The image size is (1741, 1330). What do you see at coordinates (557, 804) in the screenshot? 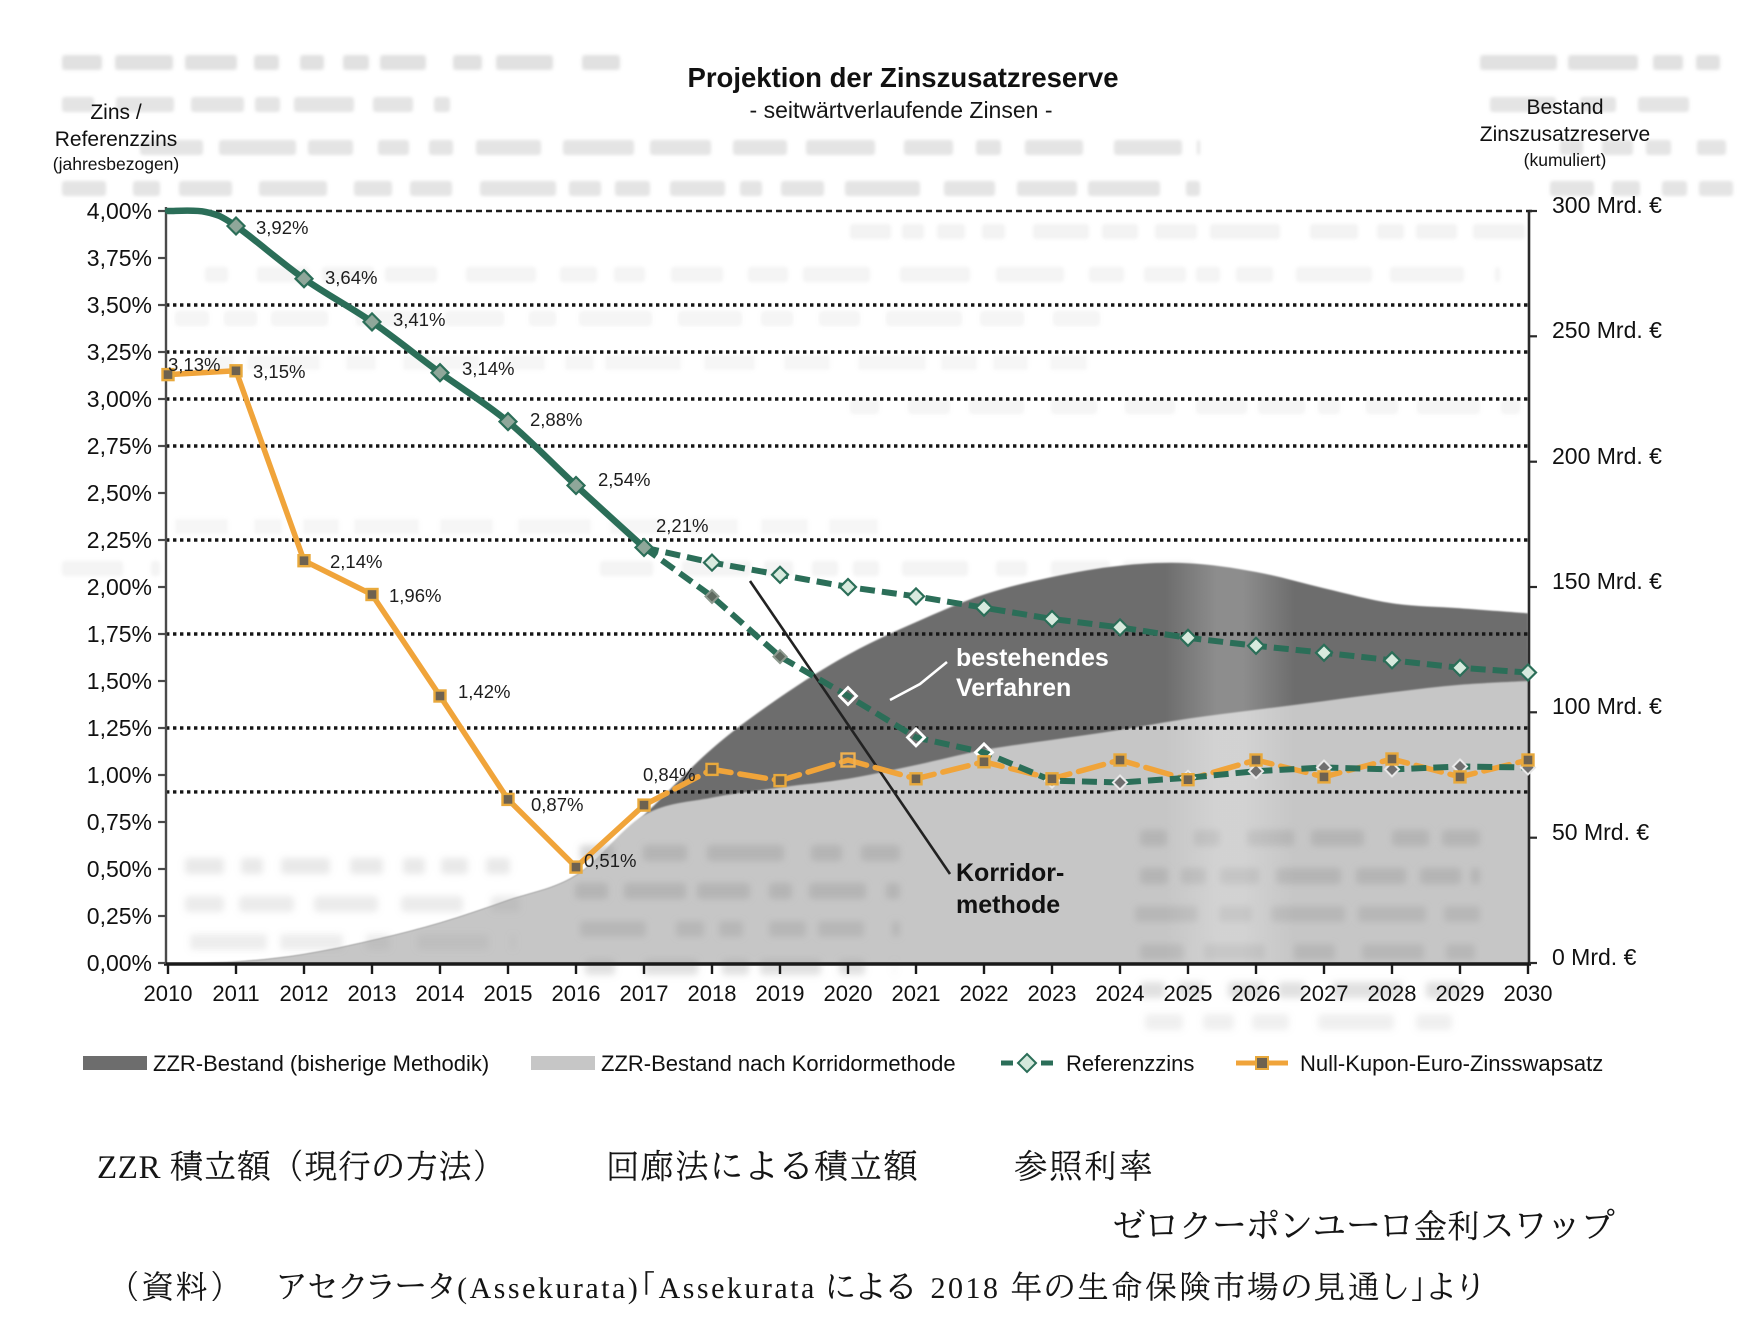
I see `svg-text: 0,87%` at bounding box center [557, 804].